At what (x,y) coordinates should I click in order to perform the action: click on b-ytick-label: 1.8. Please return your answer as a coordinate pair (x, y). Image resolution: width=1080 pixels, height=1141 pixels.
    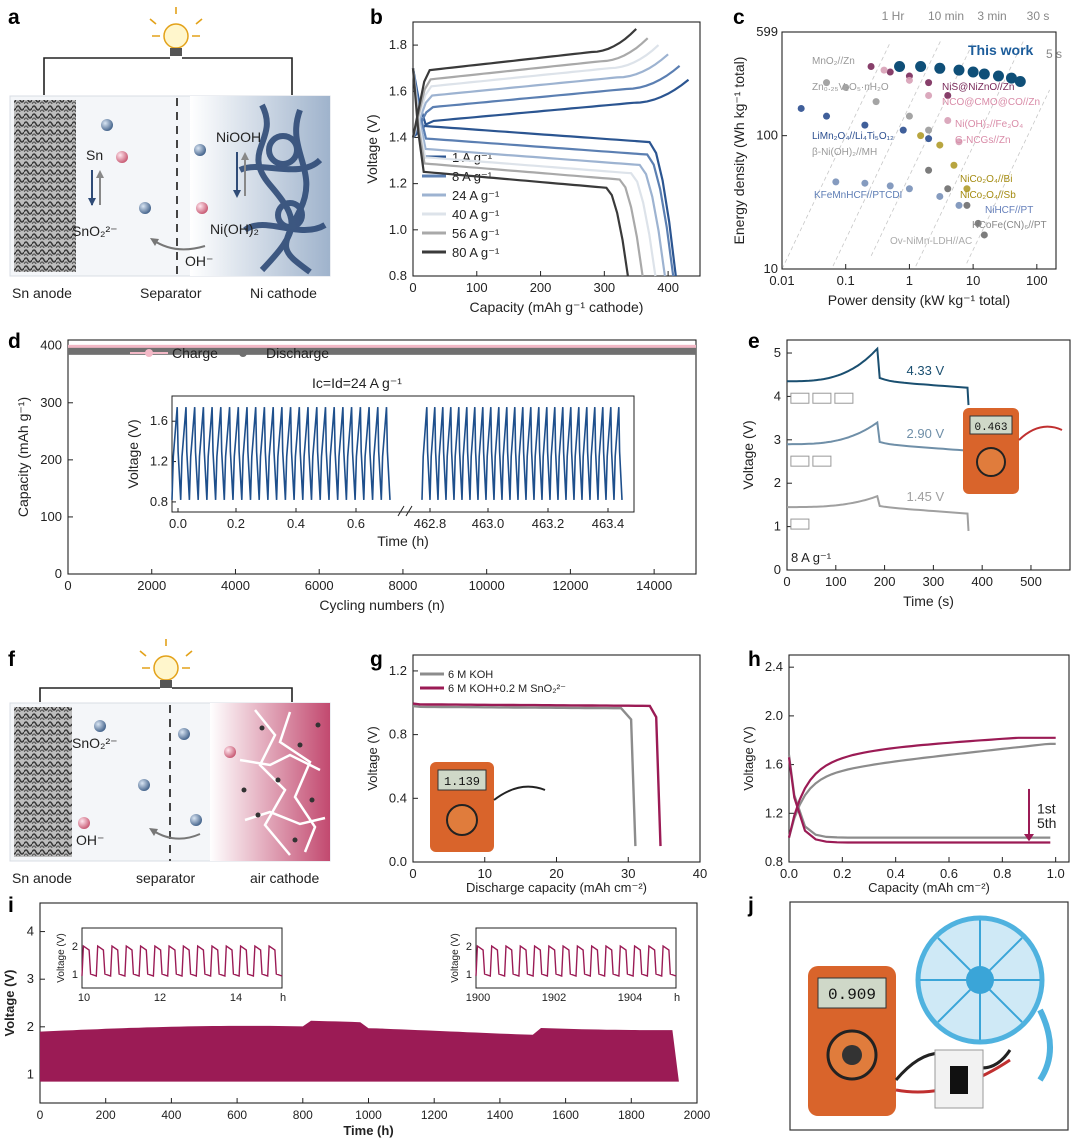
    Looking at the image, I should click on (398, 44).